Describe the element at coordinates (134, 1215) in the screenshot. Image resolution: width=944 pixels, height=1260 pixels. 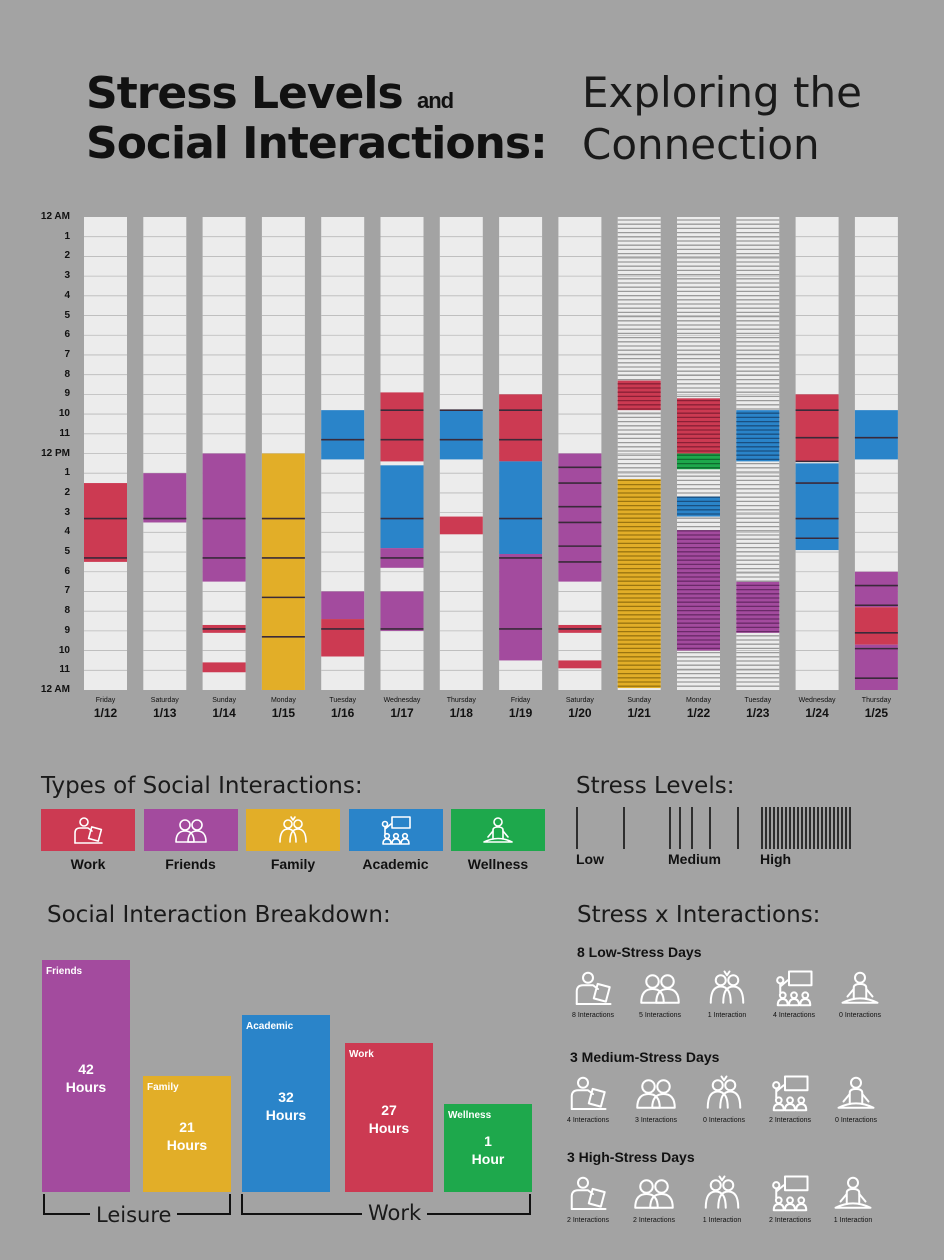
I see `leisure-group-label: Leisure` at that location.